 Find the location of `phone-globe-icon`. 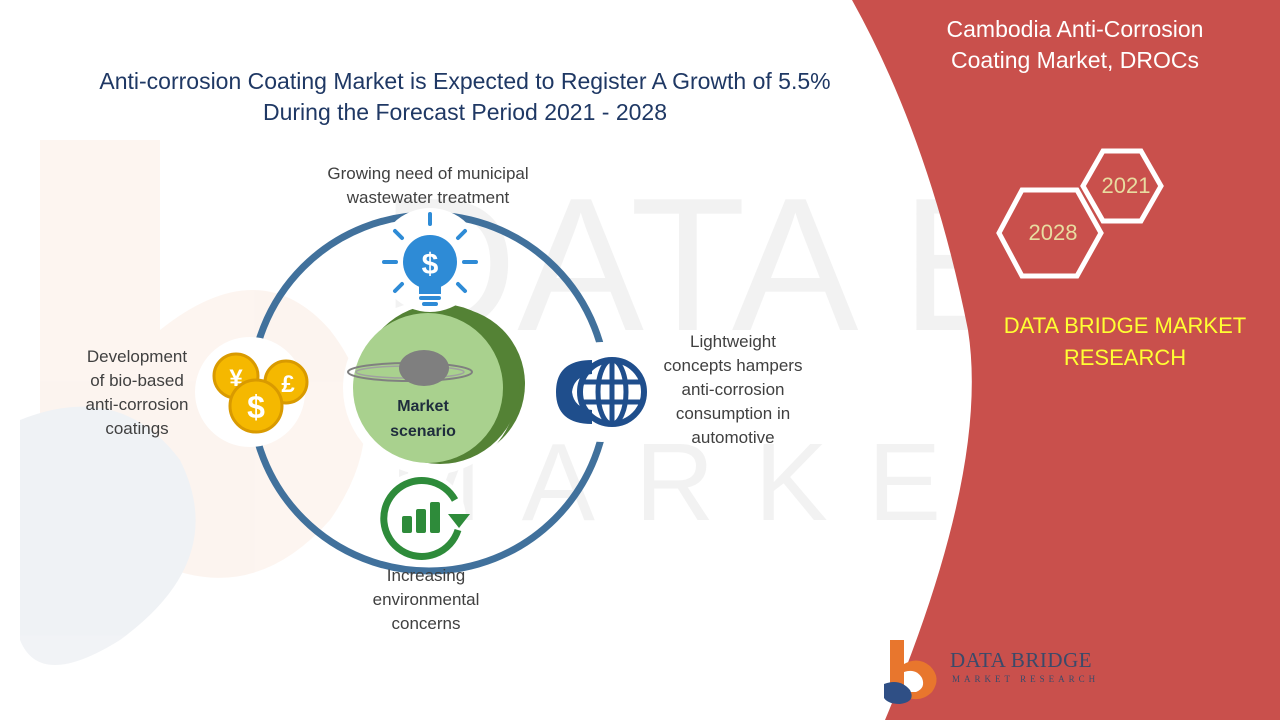

phone-globe-icon is located at coordinates (602, 392).